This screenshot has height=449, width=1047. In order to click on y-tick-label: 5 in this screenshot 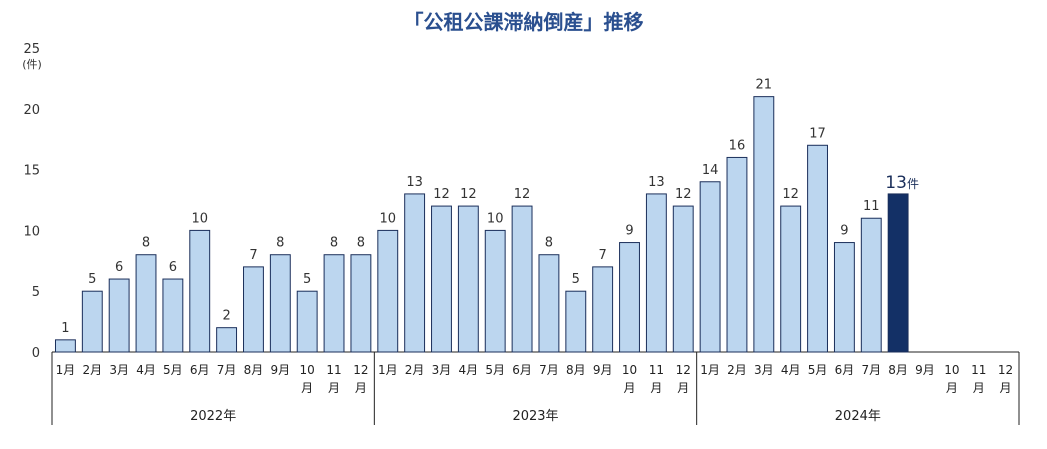, I will do `click(36, 292)`.